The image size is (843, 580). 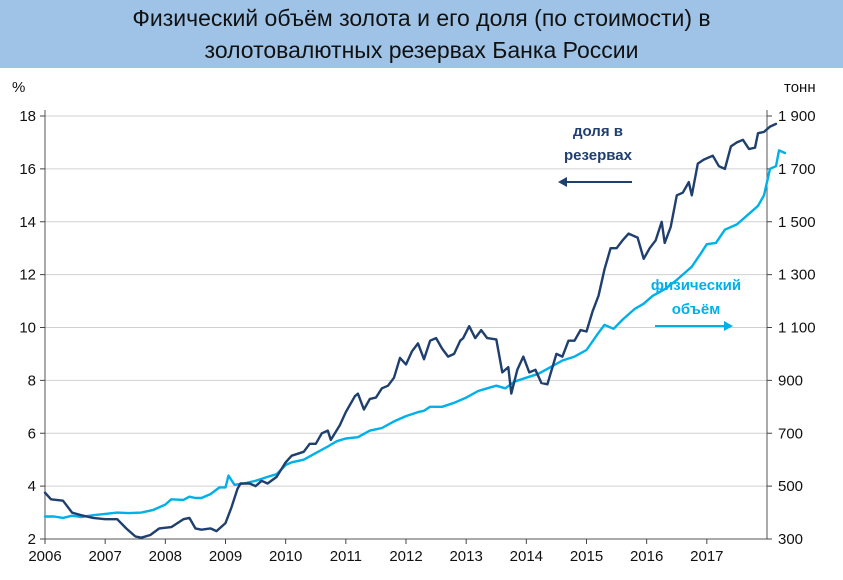 I want to click on annotation-share: доля в резервах, so click(x=595, y=155).